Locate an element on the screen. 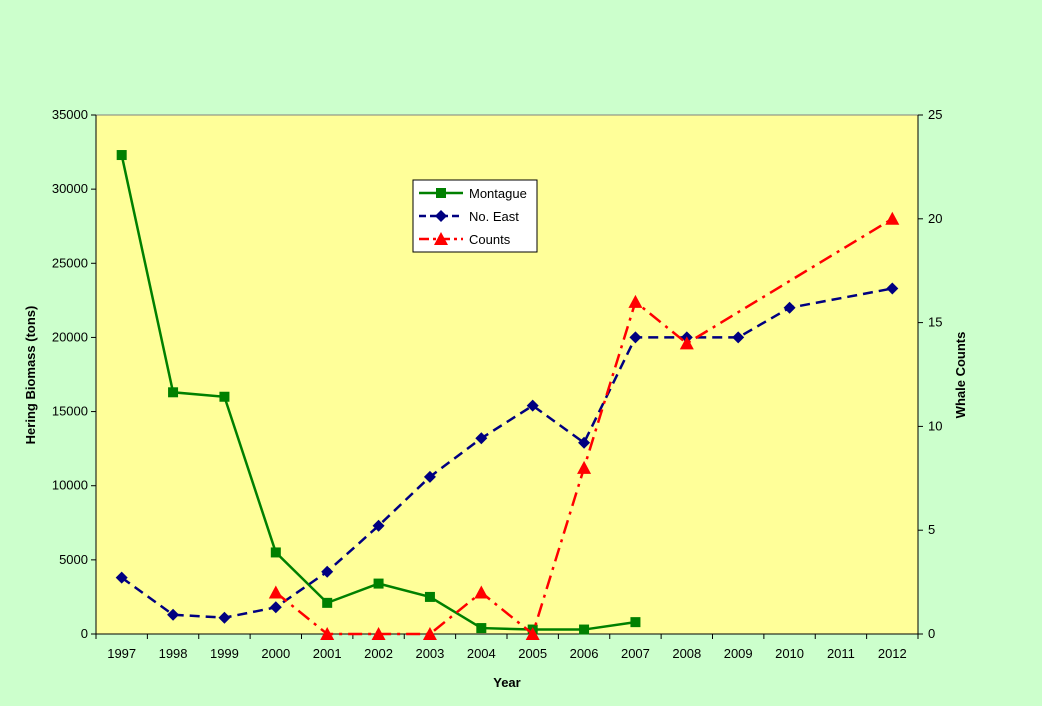 This screenshot has height=706, width=1042. x-tick-label: 1997 is located at coordinates (121, 653).